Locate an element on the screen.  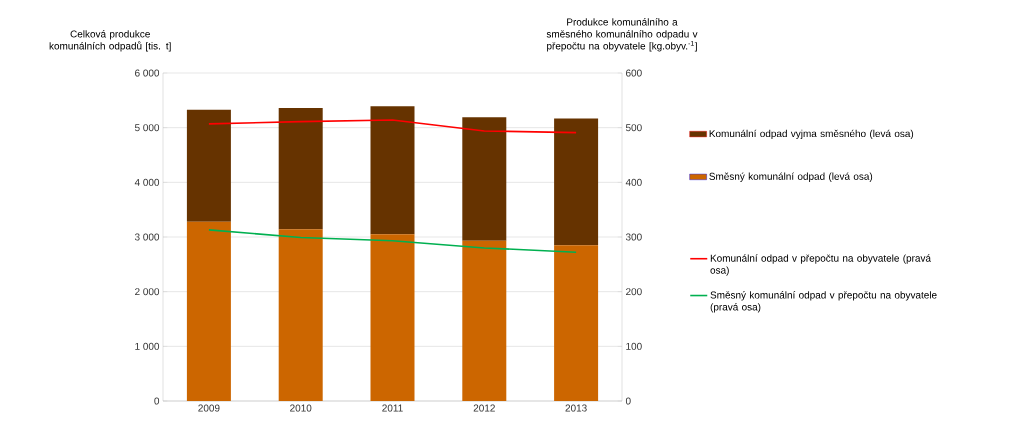
legend-label: Směsný komunální odpad (levá osa) is located at coordinates (791, 177).